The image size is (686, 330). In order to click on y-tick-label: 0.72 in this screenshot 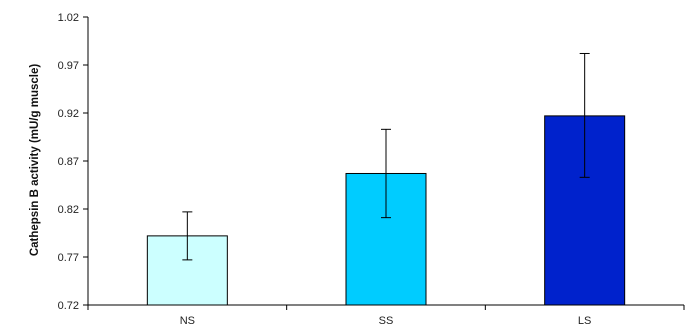, I will do `click(68, 306)`.